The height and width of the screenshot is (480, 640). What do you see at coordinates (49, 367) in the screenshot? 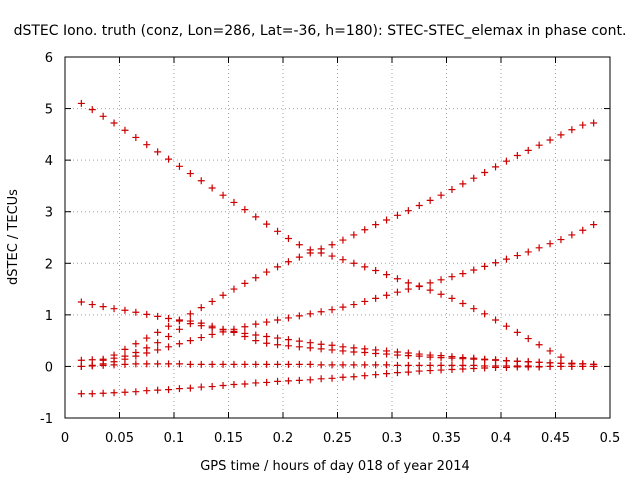
I see `y-tick-label: 0` at bounding box center [49, 367].